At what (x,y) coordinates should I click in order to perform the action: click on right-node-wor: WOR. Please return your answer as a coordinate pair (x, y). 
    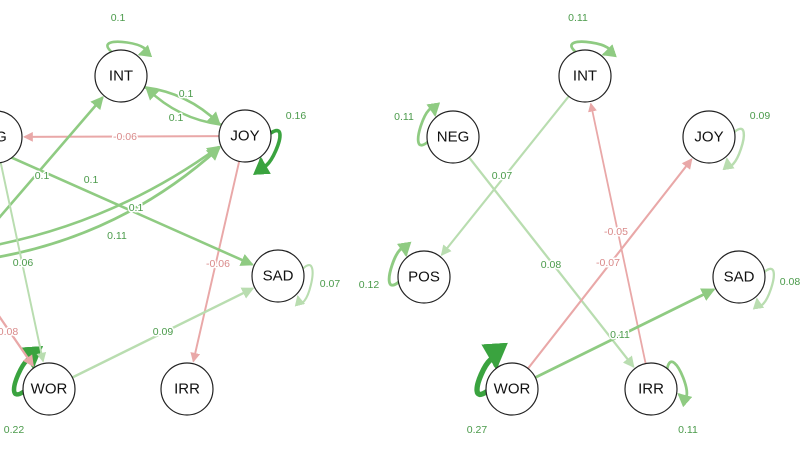
    Looking at the image, I should click on (512, 389).